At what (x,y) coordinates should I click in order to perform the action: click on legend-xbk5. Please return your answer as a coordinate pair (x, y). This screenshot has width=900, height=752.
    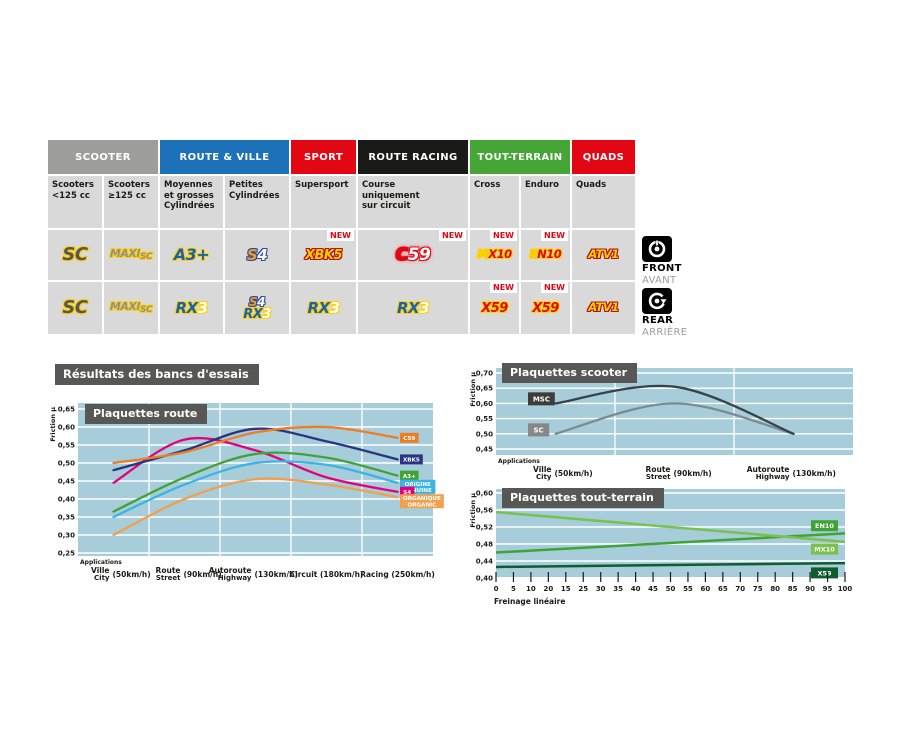
    Looking at the image, I should click on (411, 459).